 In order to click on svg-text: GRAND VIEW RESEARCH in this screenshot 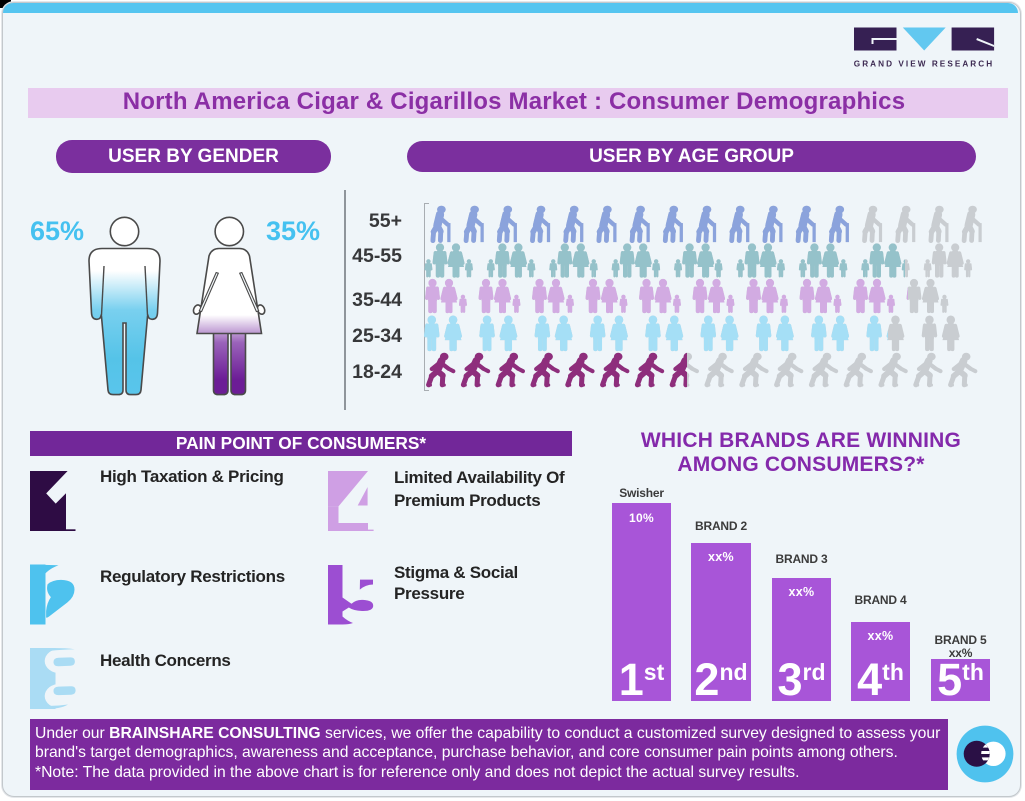, I will do `click(924, 64)`.